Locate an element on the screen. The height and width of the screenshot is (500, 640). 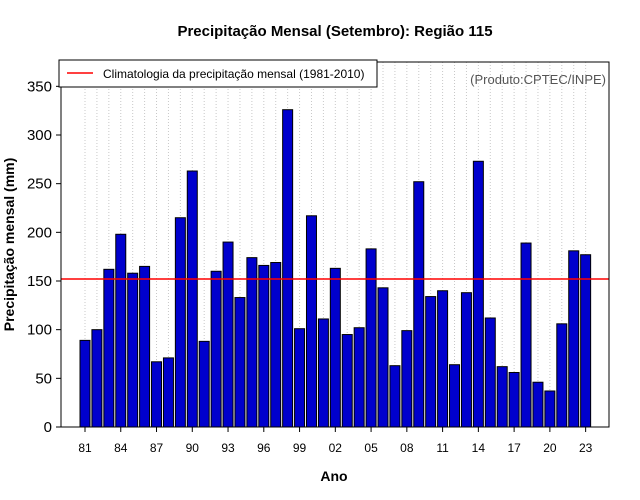
legend-box is located at coordinates (218, 73).